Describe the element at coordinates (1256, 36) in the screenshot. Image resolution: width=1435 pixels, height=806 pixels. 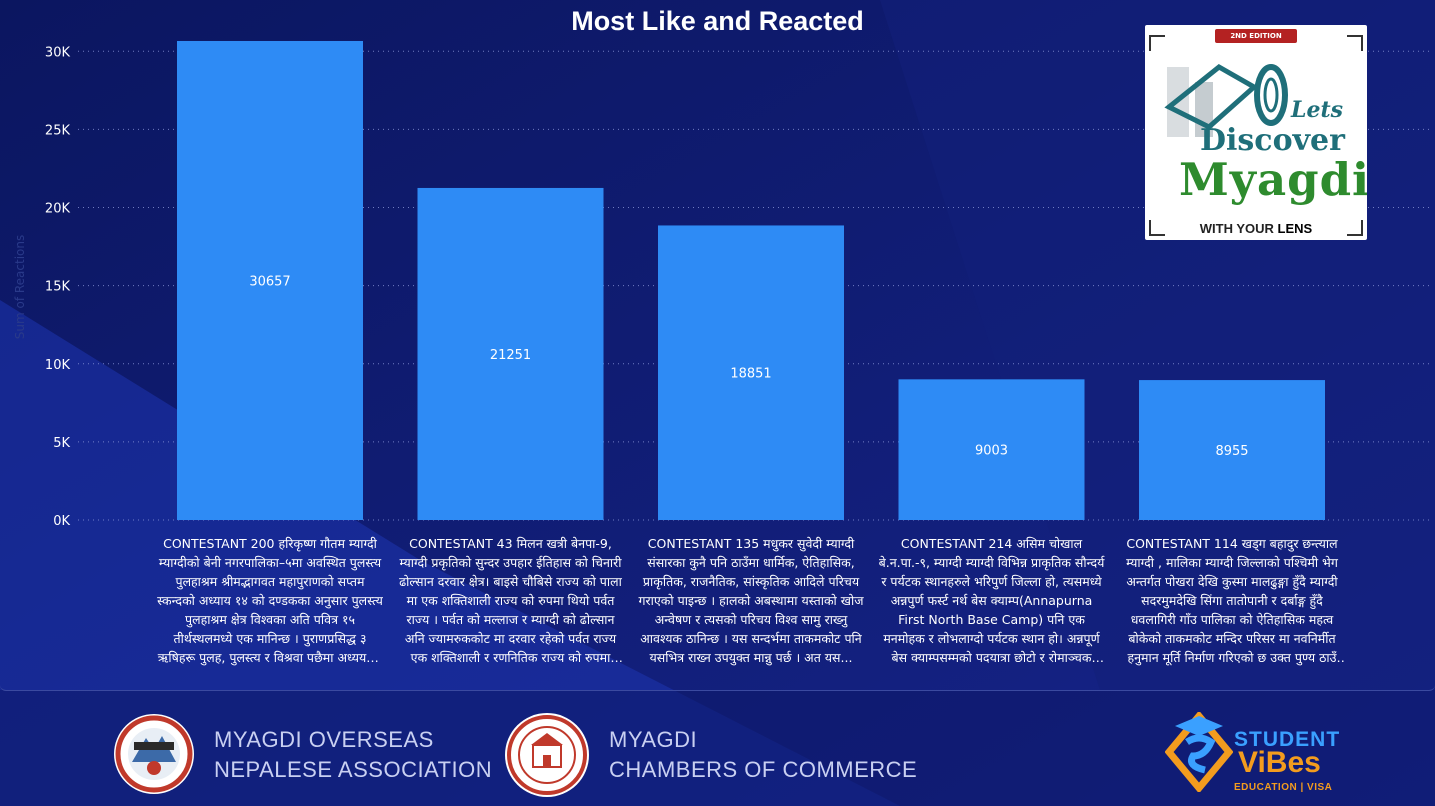
I see `edition-badge: 2ND EDITION` at that location.